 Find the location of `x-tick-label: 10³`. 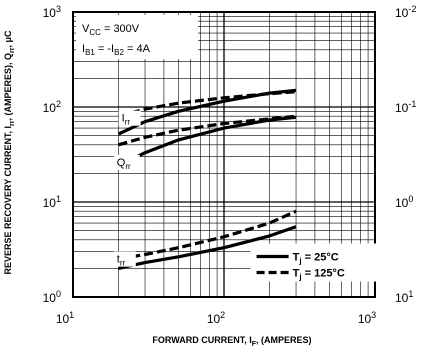

x-tick-label: 10³ is located at coordinates (367, 318).